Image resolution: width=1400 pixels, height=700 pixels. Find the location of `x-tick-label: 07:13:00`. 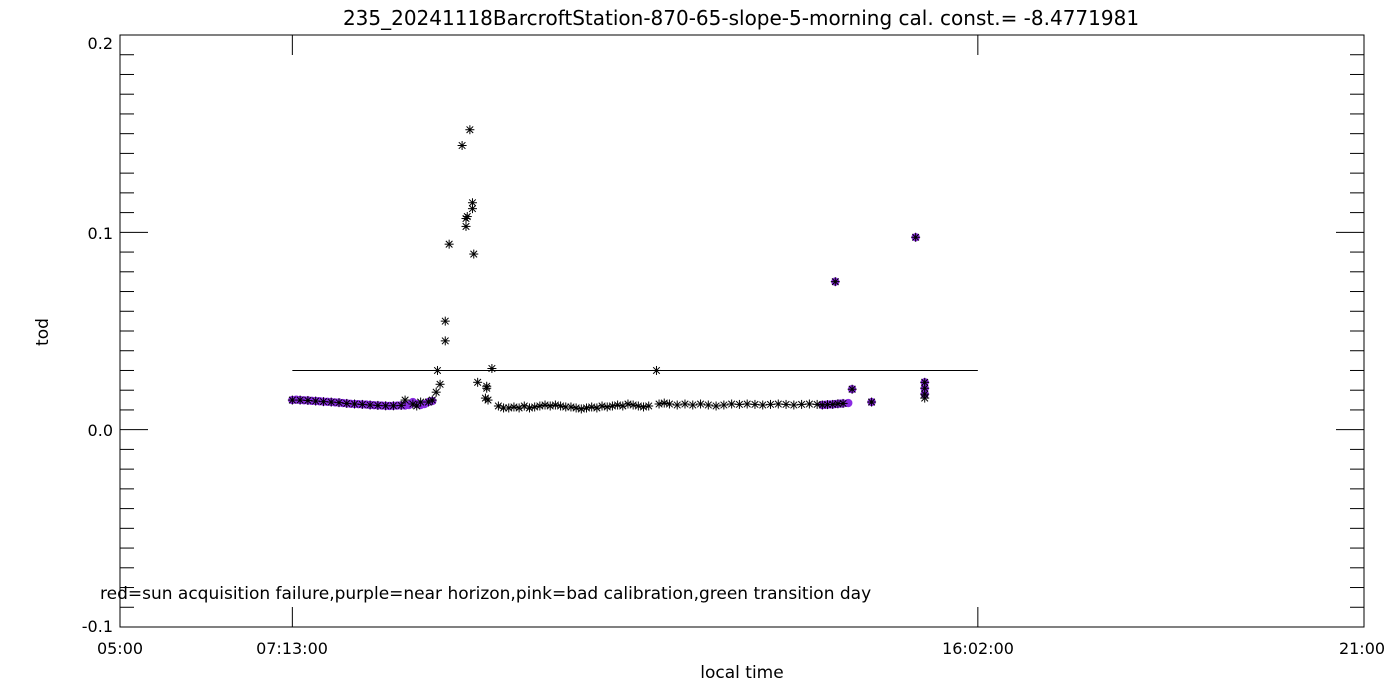

x-tick-label: 07:13:00 is located at coordinates (292, 648).